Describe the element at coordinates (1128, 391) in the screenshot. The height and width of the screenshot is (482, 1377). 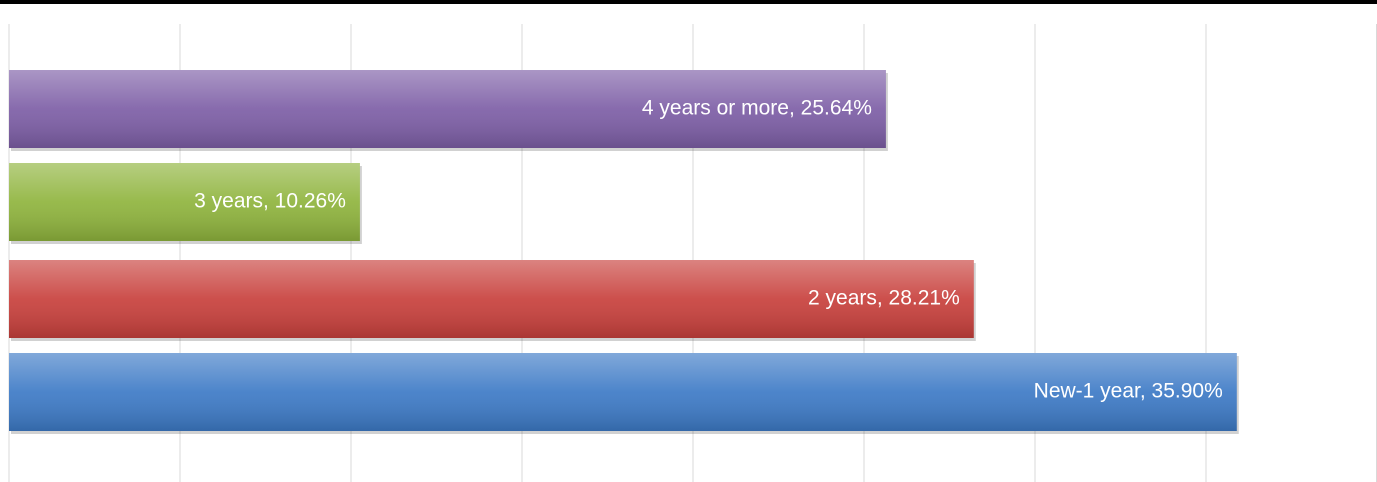
I see `data-label: New-1 year, 35.90%` at that location.